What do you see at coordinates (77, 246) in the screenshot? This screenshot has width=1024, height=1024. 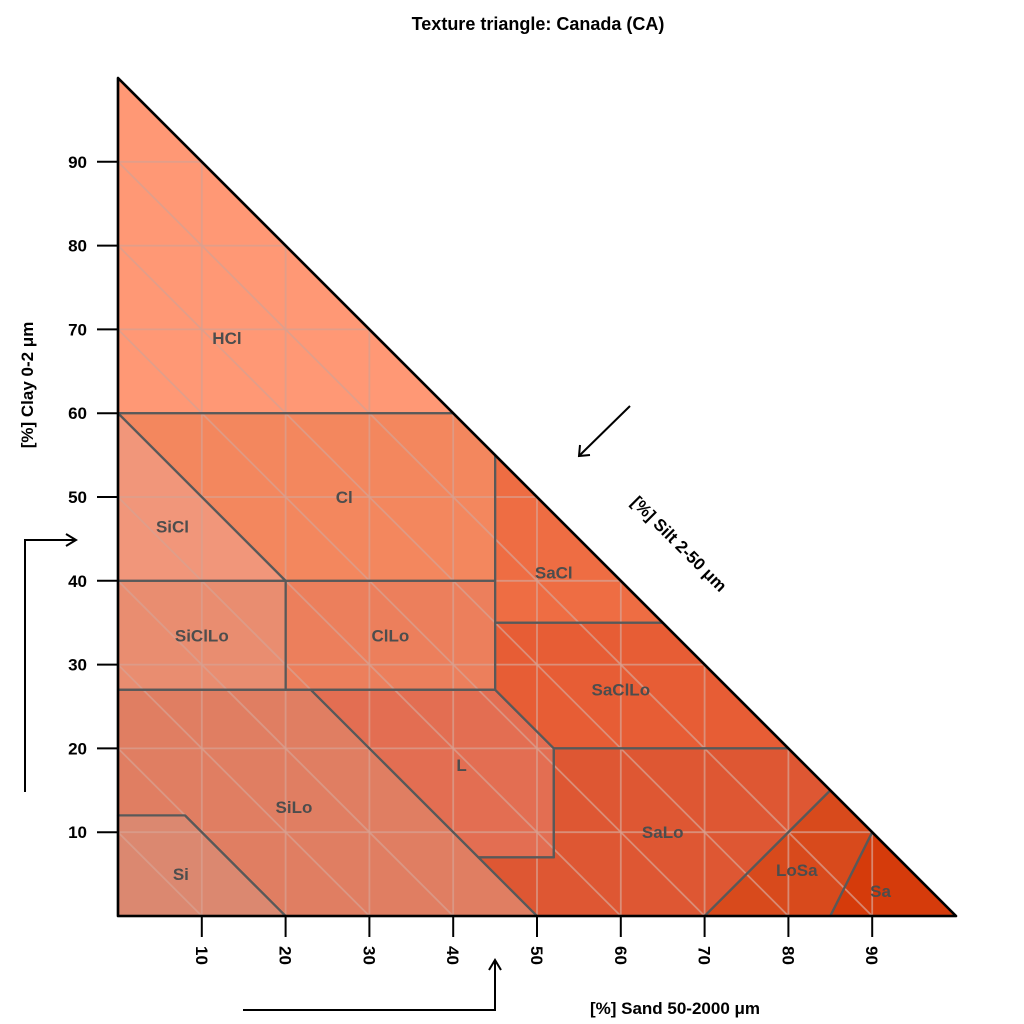 I see `y-tick-label-80: 80` at bounding box center [77, 246].